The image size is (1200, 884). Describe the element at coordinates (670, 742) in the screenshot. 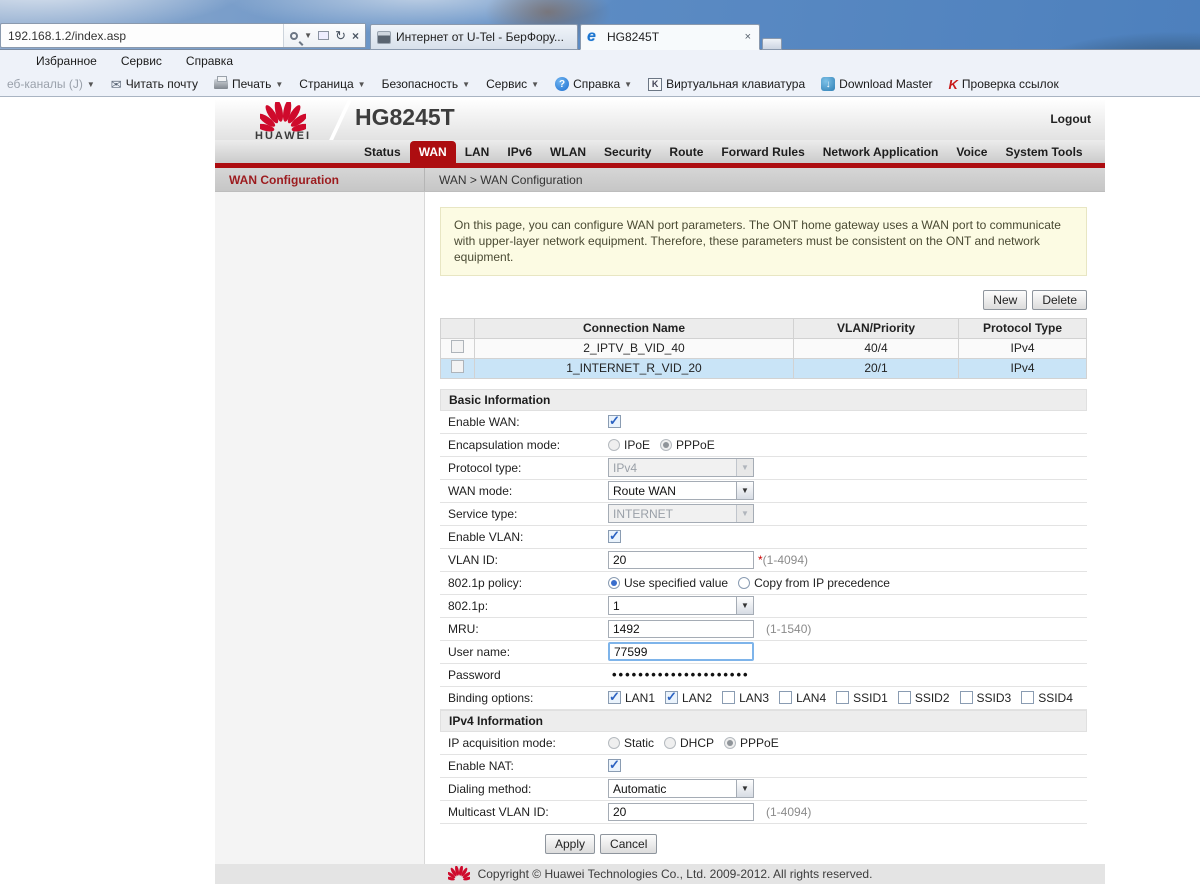

I see `dhcp-radio` at that location.